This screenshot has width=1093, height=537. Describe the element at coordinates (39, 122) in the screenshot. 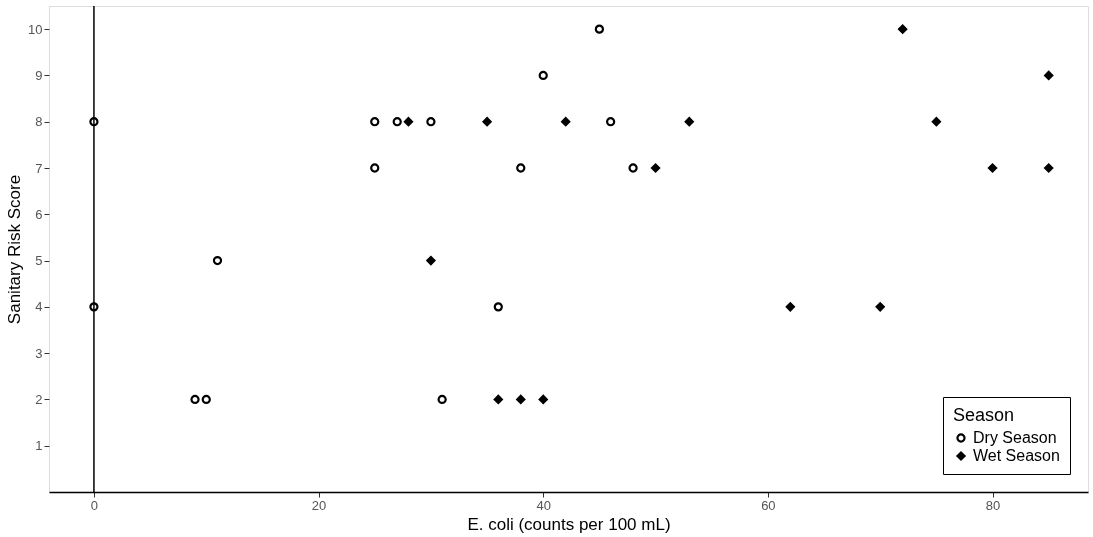

I see `y-tick-label: 8` at that location.